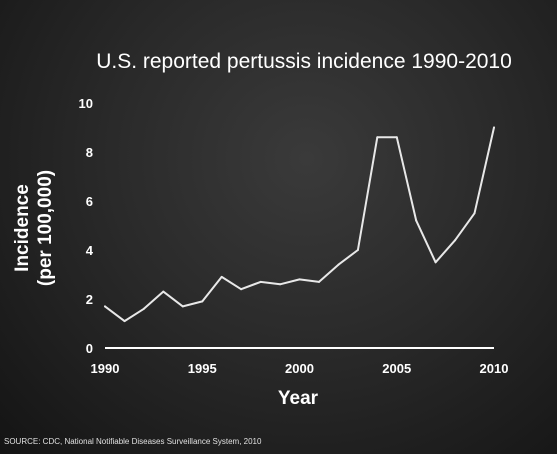 The width and height of the screenshot is (557, 454). What do you see at coordinates (89, 152) in the screenshot?
I see `y-tick-label: 8` at bounding box center [89, 152].